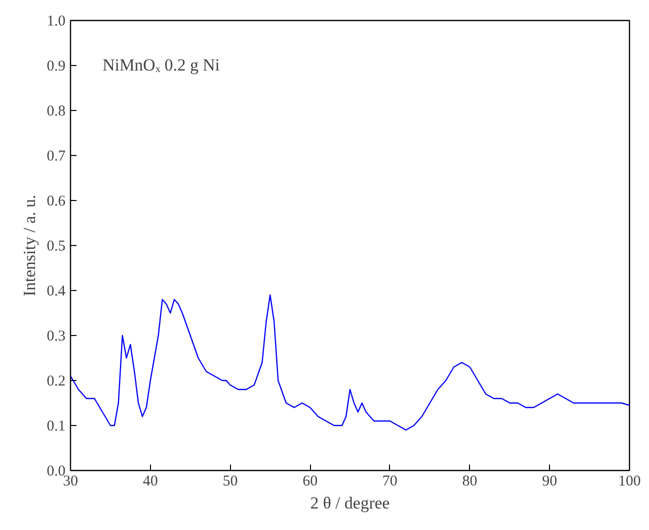  I want to click on y-tick-label: 0.5, so click(56, 246).